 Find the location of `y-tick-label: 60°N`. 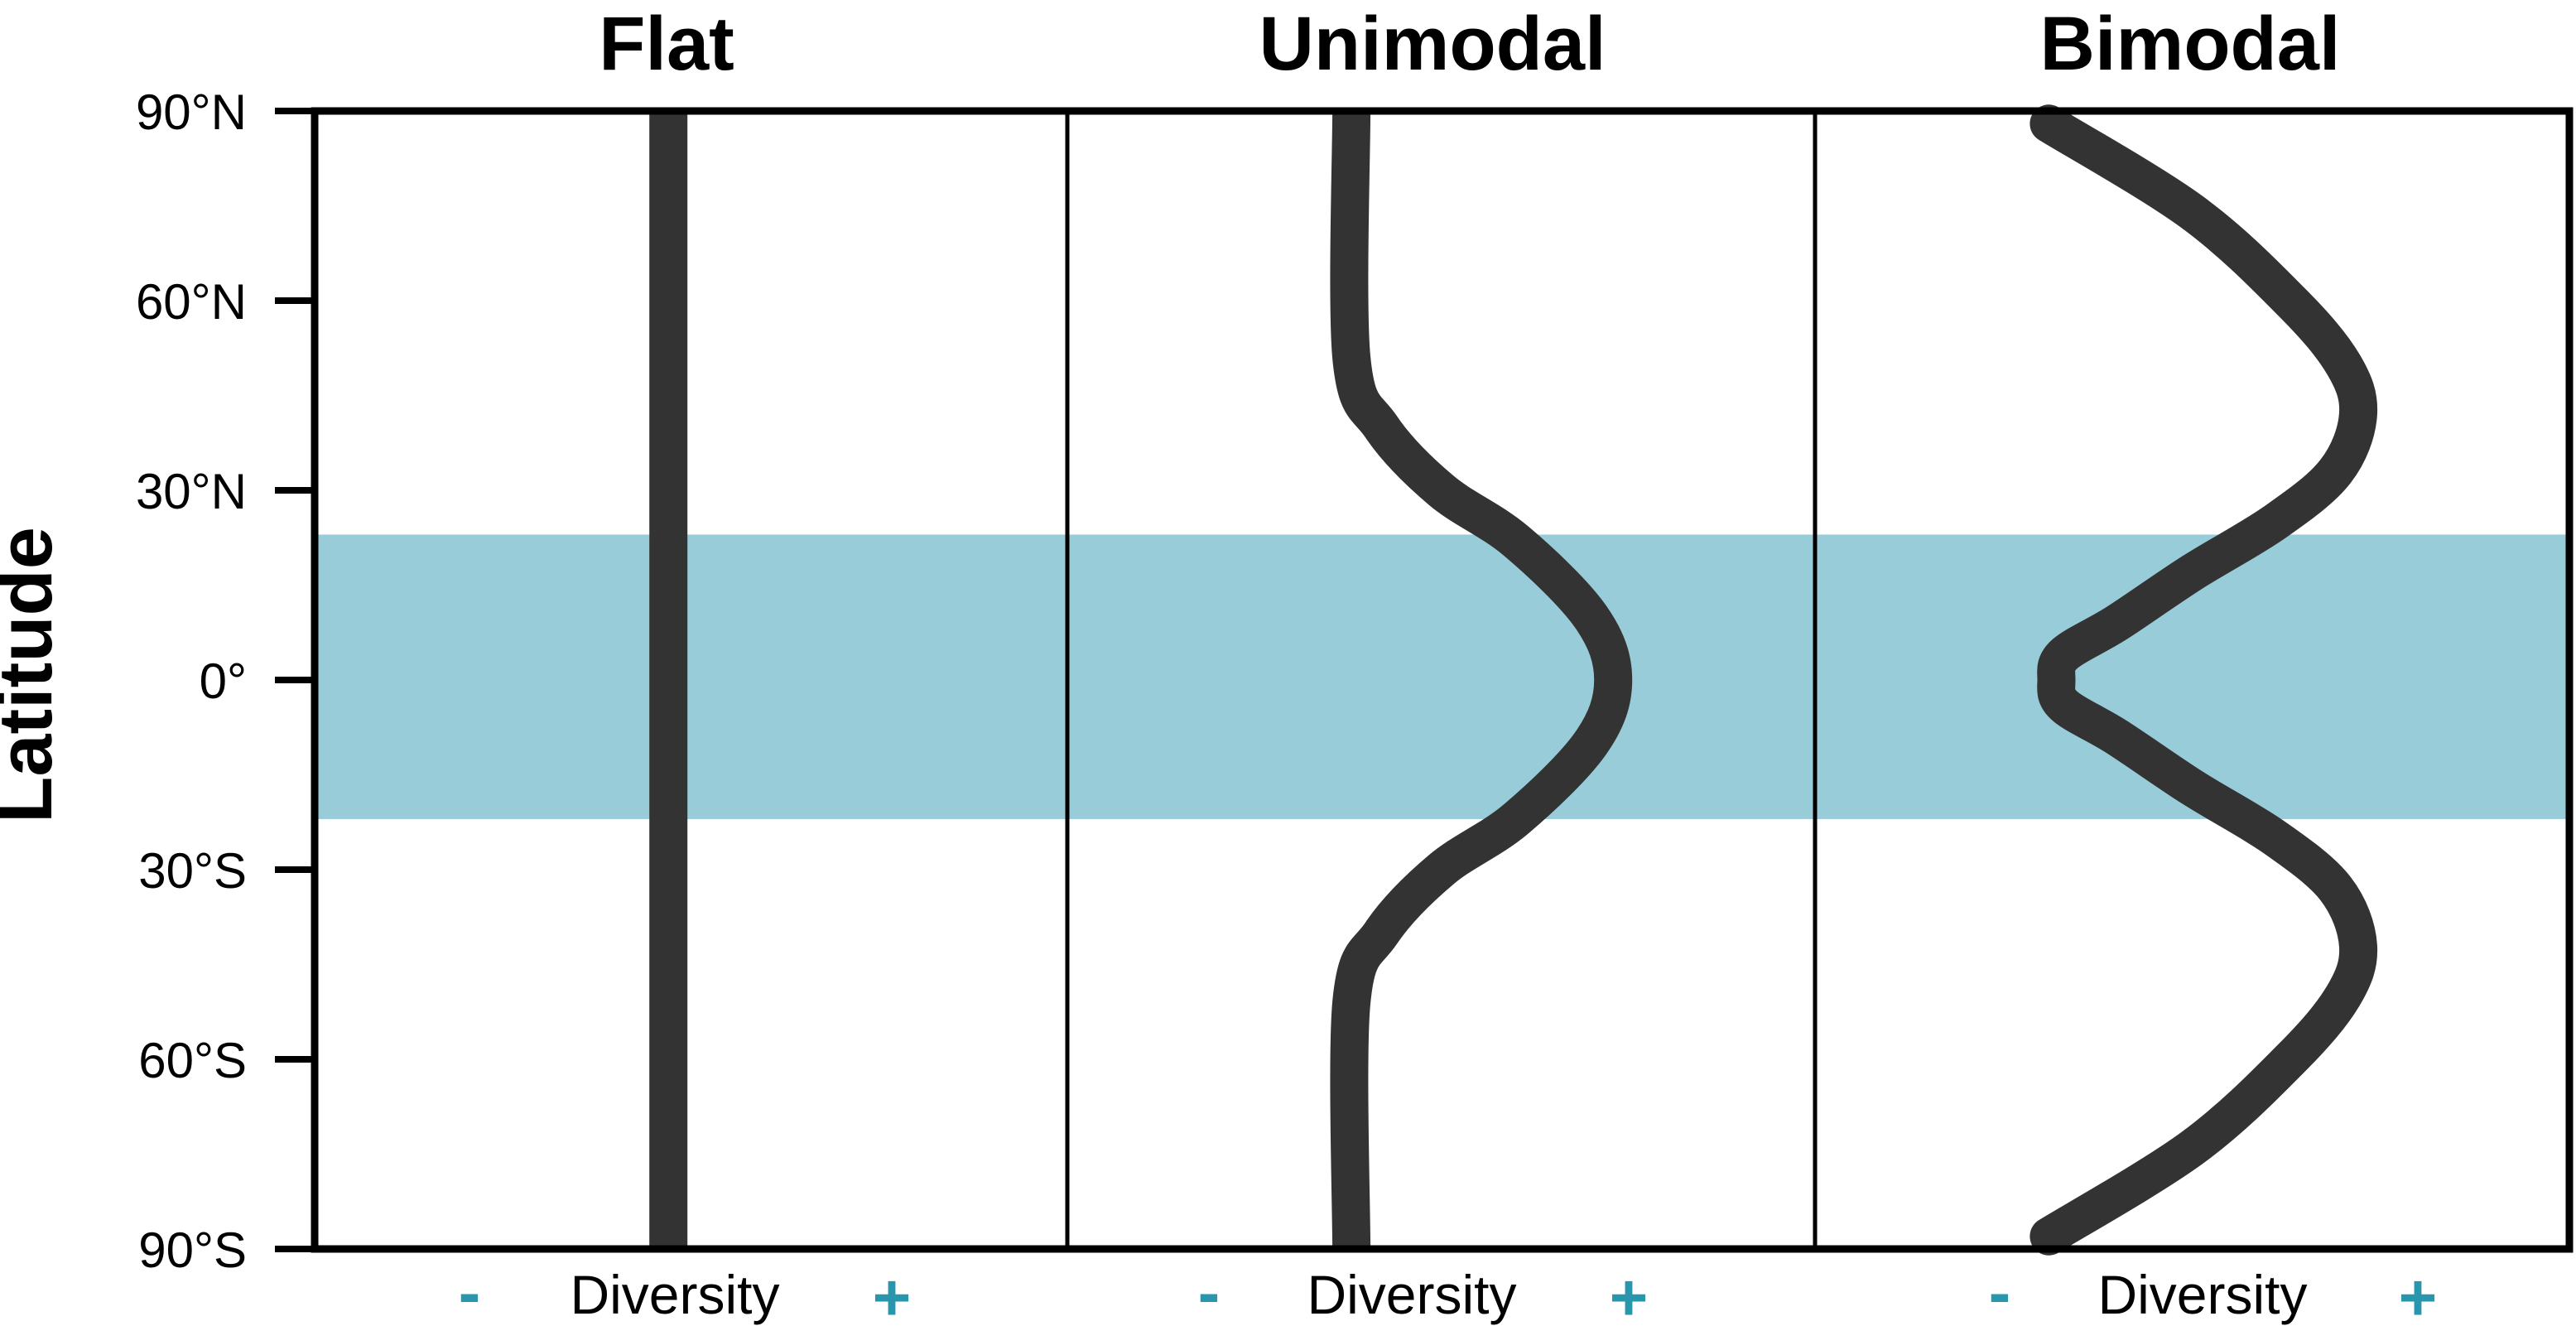

y-tick-label: 60°N is located at coordinates (191, 302).